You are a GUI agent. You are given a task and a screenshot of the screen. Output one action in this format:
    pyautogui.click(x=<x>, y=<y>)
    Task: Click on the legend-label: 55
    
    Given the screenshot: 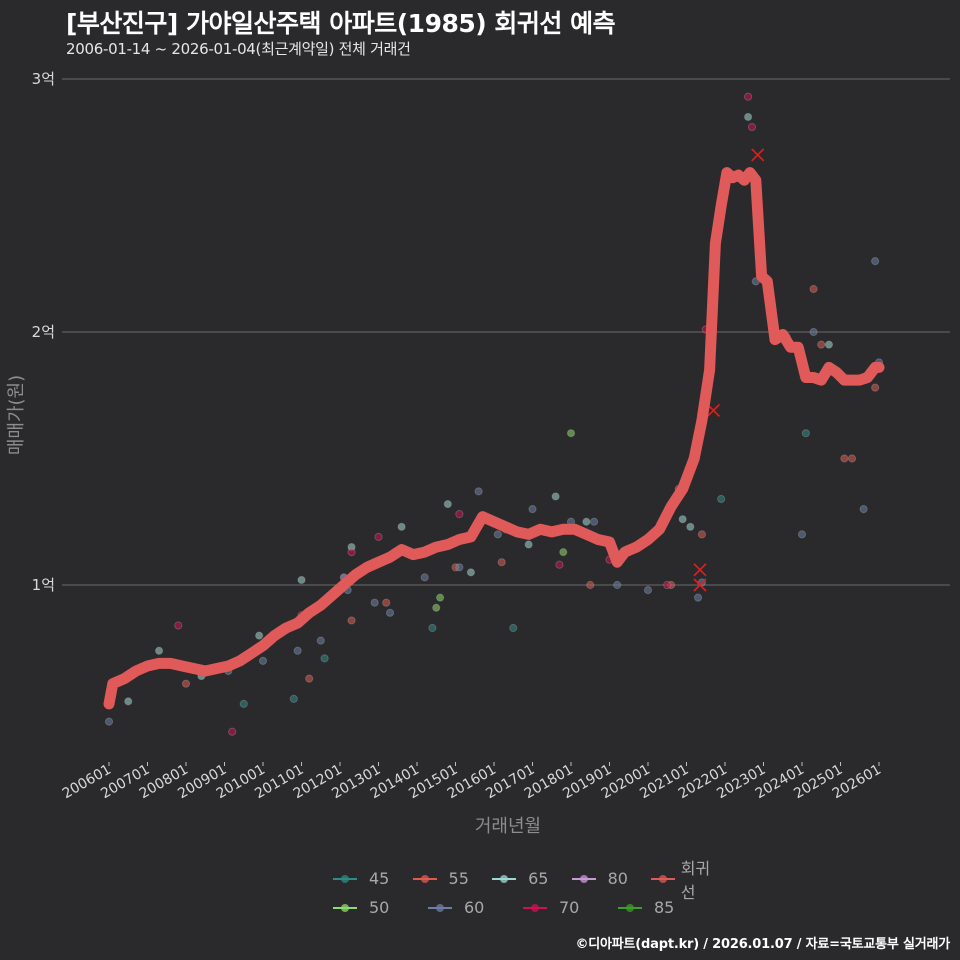 What is the action you would take?
    pyautogui.click(x=458, y=878)
    